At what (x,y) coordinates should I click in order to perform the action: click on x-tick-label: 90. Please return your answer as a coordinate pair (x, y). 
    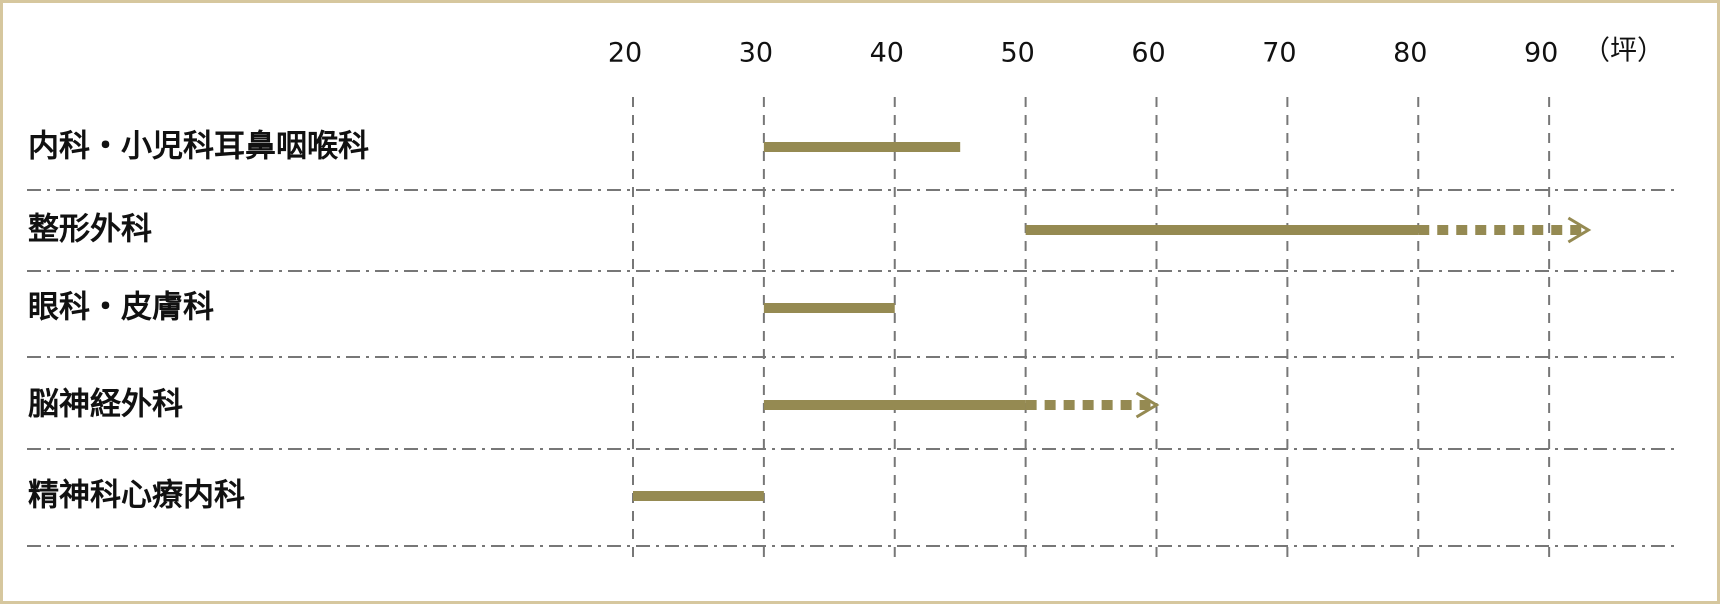
    Looking at the image, I should click on (1541, 53).